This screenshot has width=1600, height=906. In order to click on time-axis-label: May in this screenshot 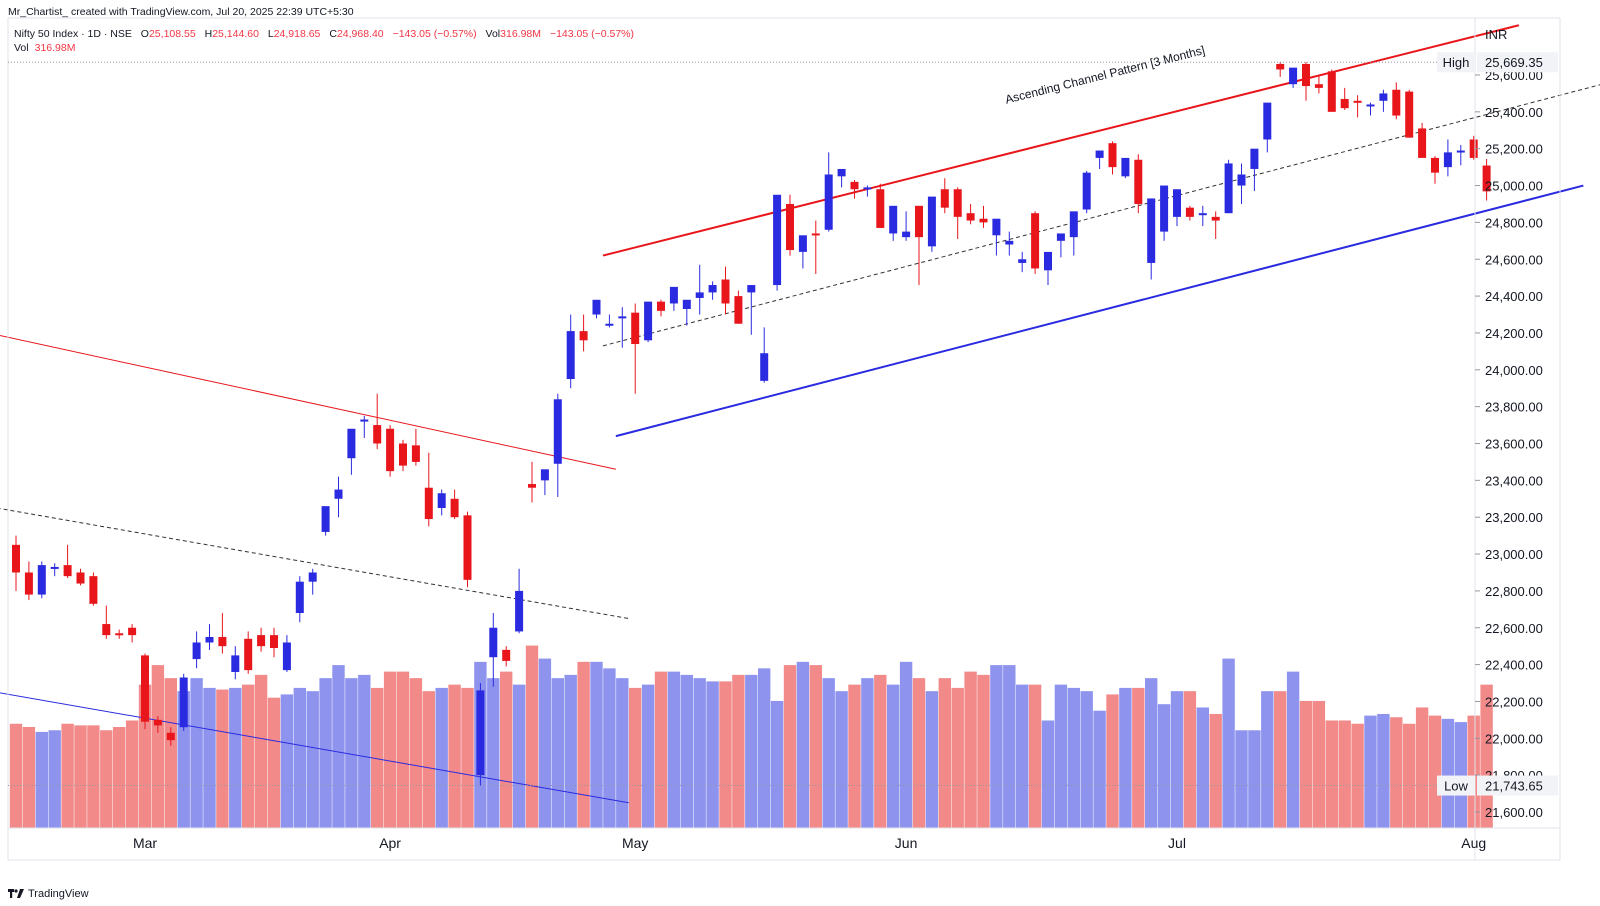, I will do `click(635, 843)`.